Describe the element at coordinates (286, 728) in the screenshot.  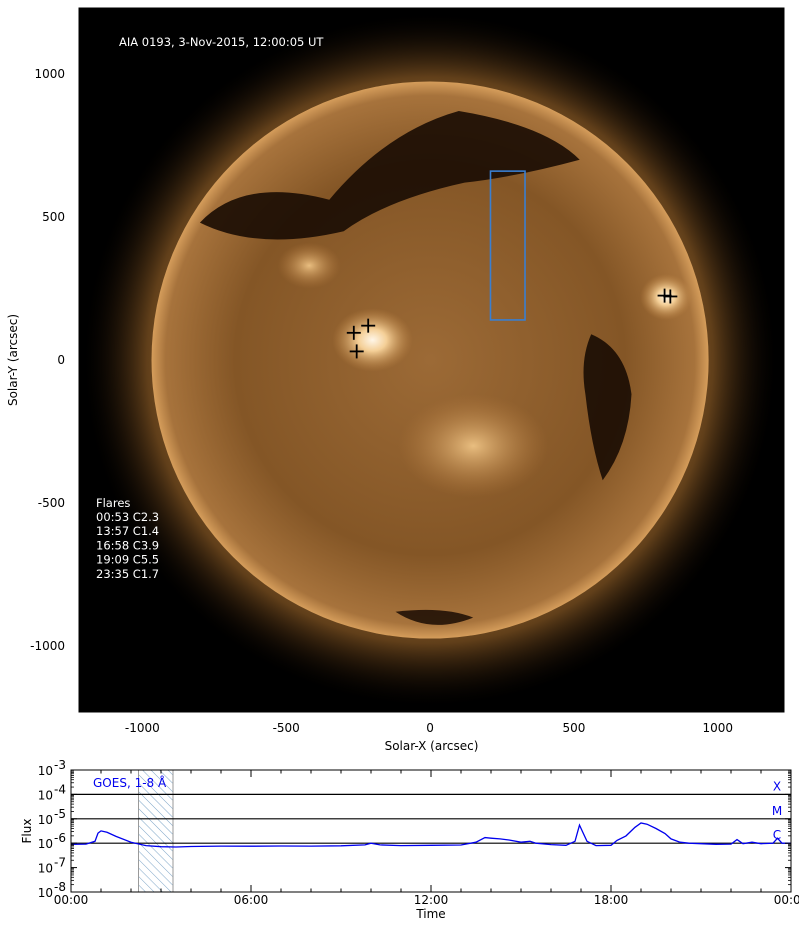
I see `x-tick-label: -500` at that location.